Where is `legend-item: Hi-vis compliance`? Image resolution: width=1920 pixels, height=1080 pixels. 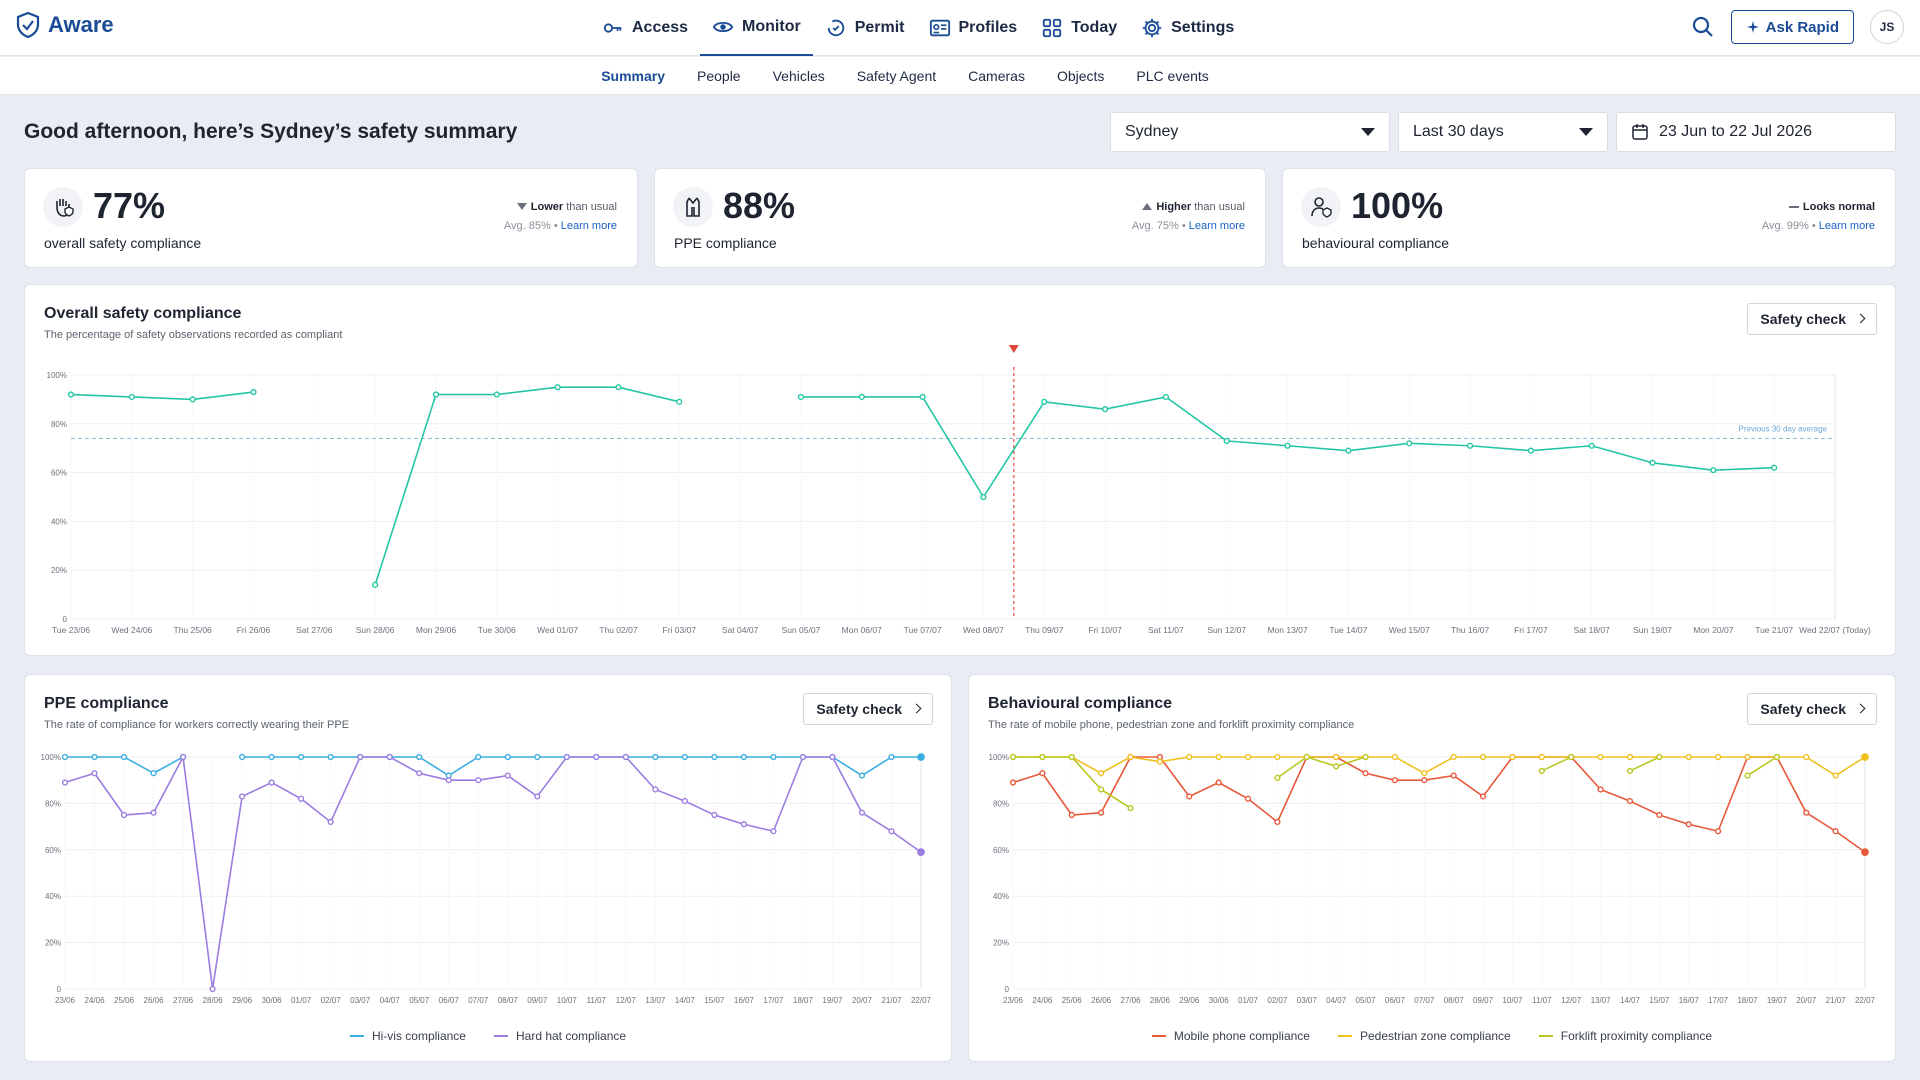 legend-item: Hi-vis compliance is located at coordinates (407, 1036).